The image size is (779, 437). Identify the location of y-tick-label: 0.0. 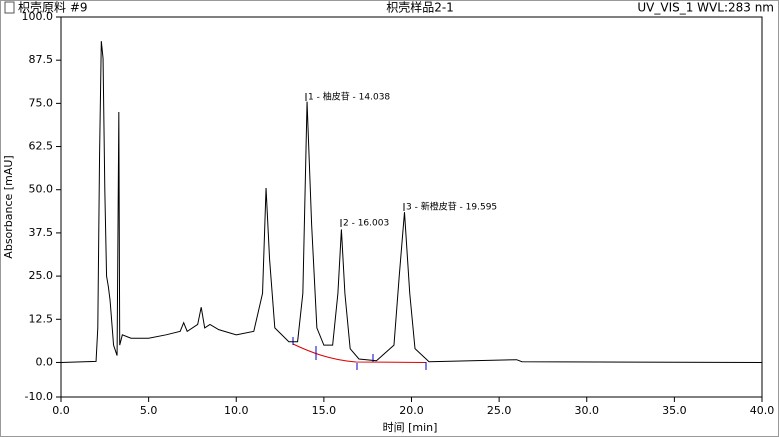
(45, 361).